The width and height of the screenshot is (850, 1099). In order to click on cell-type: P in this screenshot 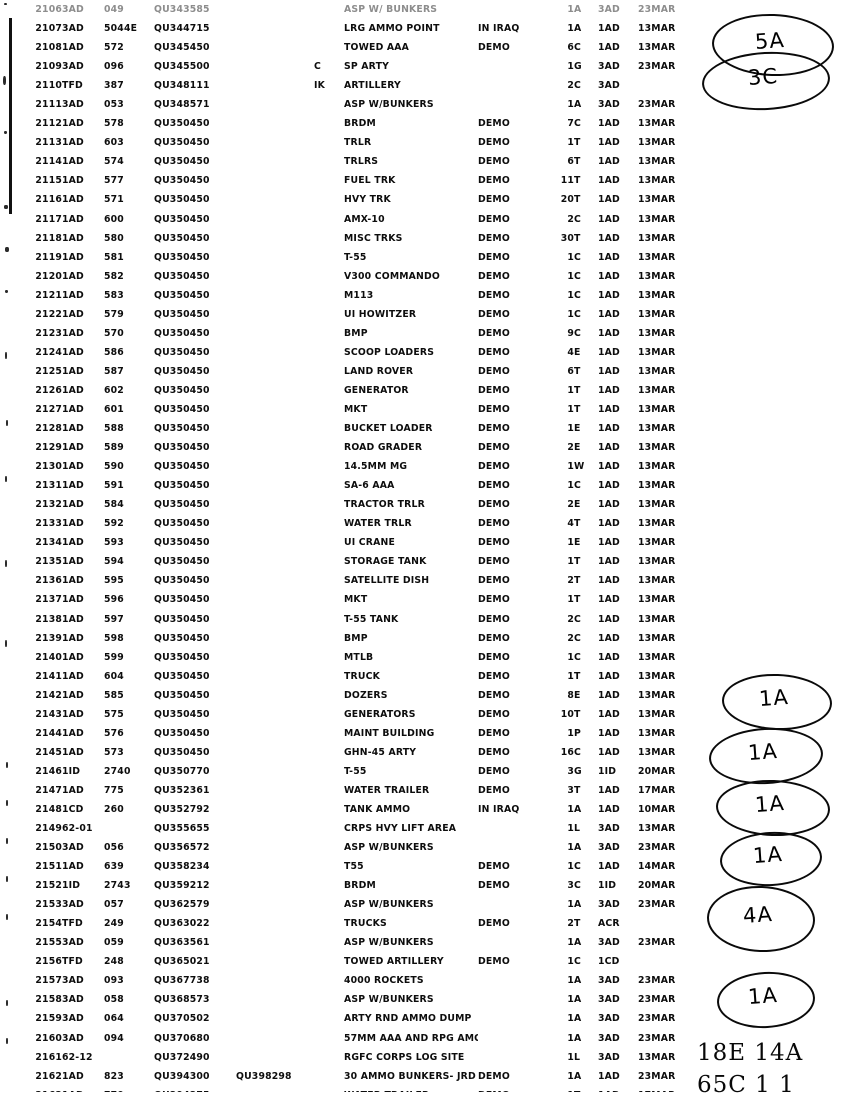, I will do `click(577, 733)`.